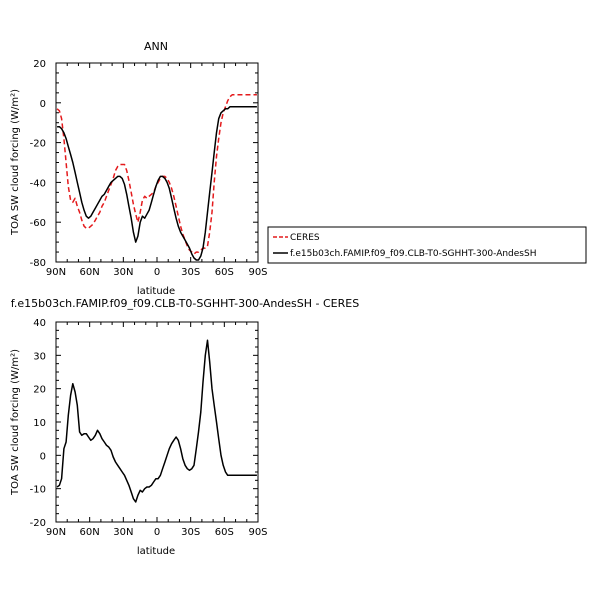 The image size is (593, 595). What do you see at coordinates (156, 46) in the screenshot?
I see `top-chart-title: ANN` at bounding box center [156, 46].